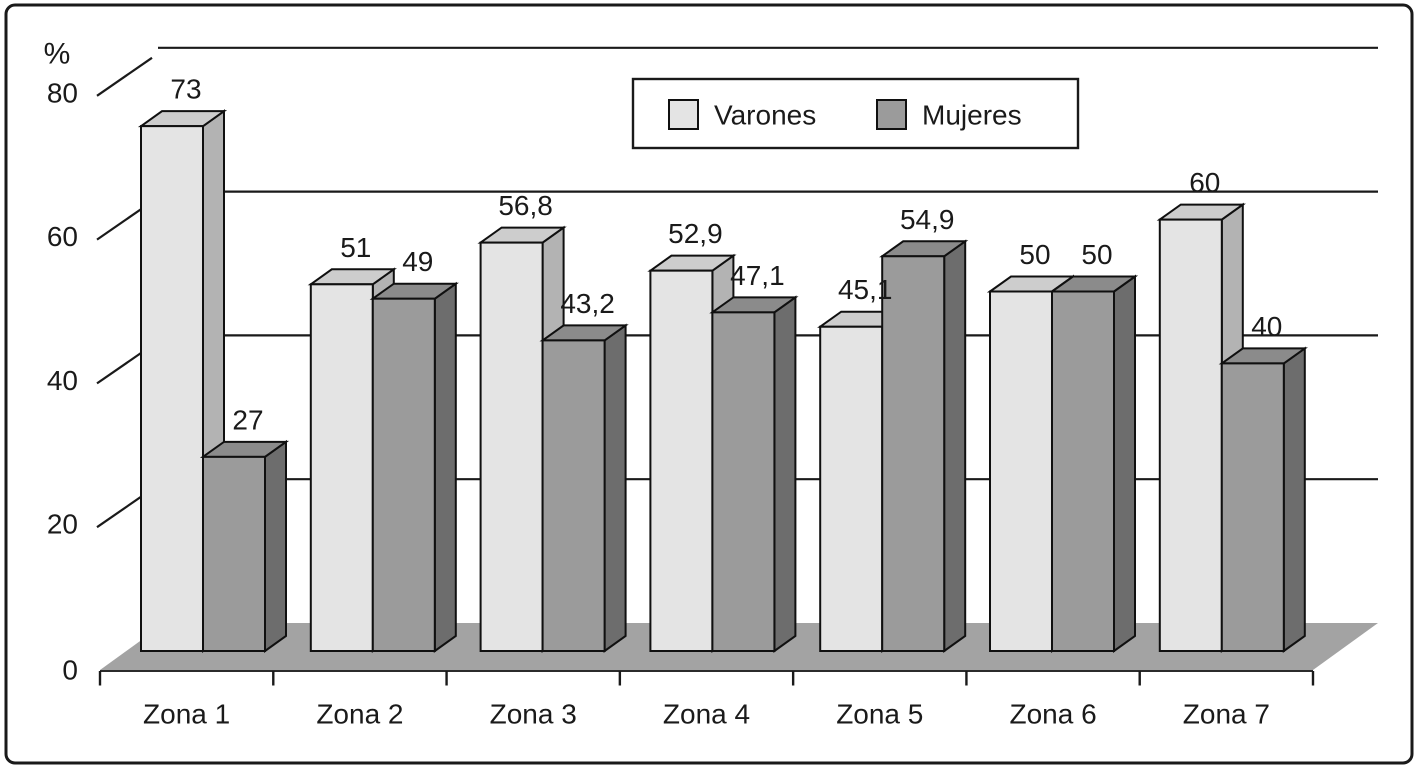  I want to click on bar-mujeres-zona-7-side, so click(1294, 499).